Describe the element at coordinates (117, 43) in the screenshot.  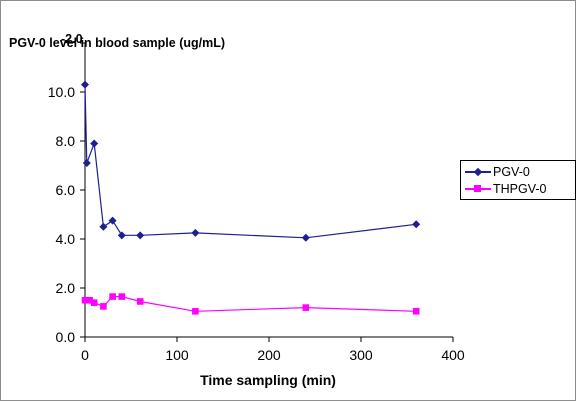
I see `chart-title: PGV-0 level in blood sample (ug/mL)` at that location.